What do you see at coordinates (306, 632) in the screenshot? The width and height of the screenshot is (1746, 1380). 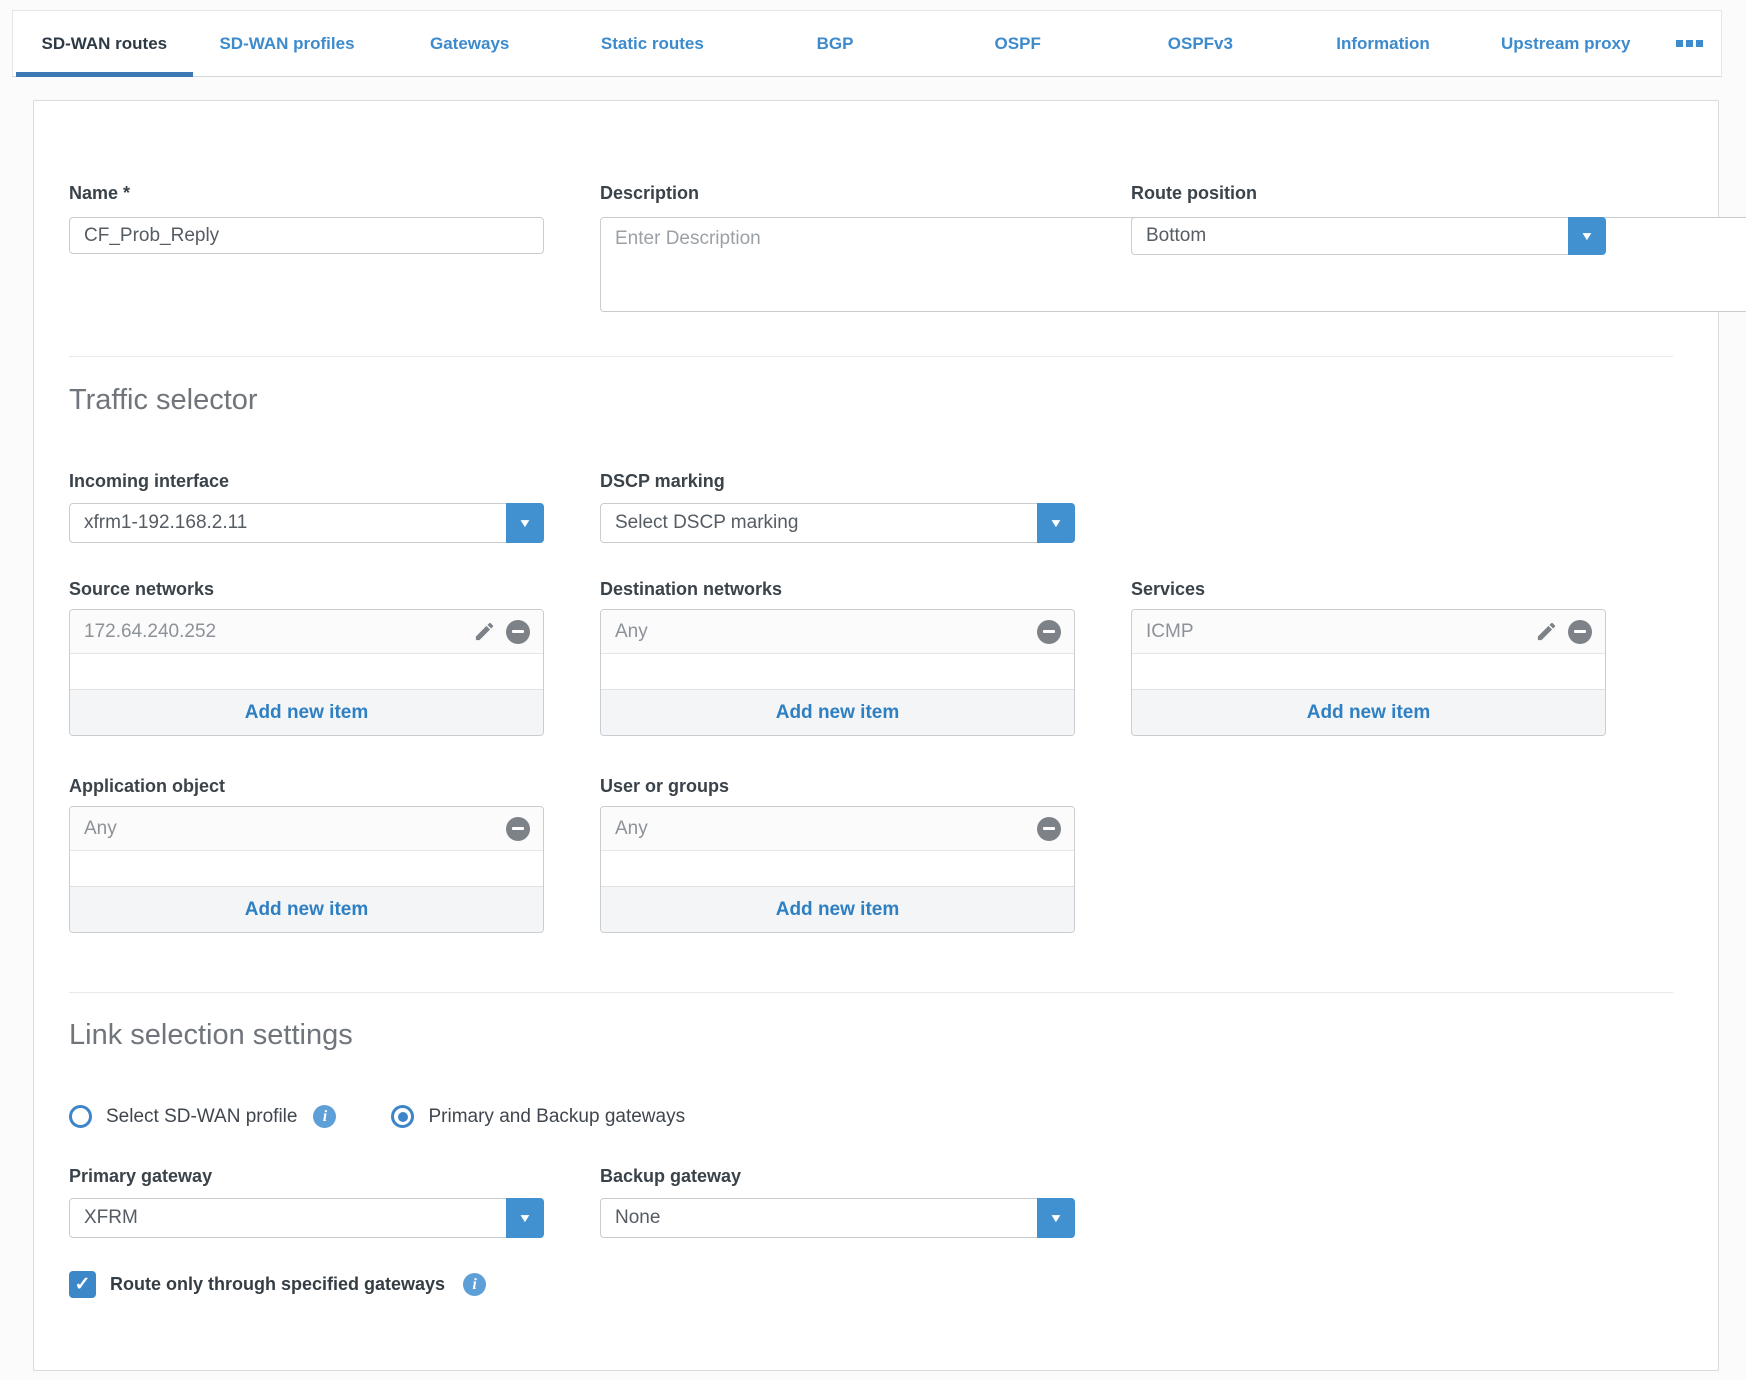 I see `list-item: 172.64.240.252` at bounding box center [306, 632].